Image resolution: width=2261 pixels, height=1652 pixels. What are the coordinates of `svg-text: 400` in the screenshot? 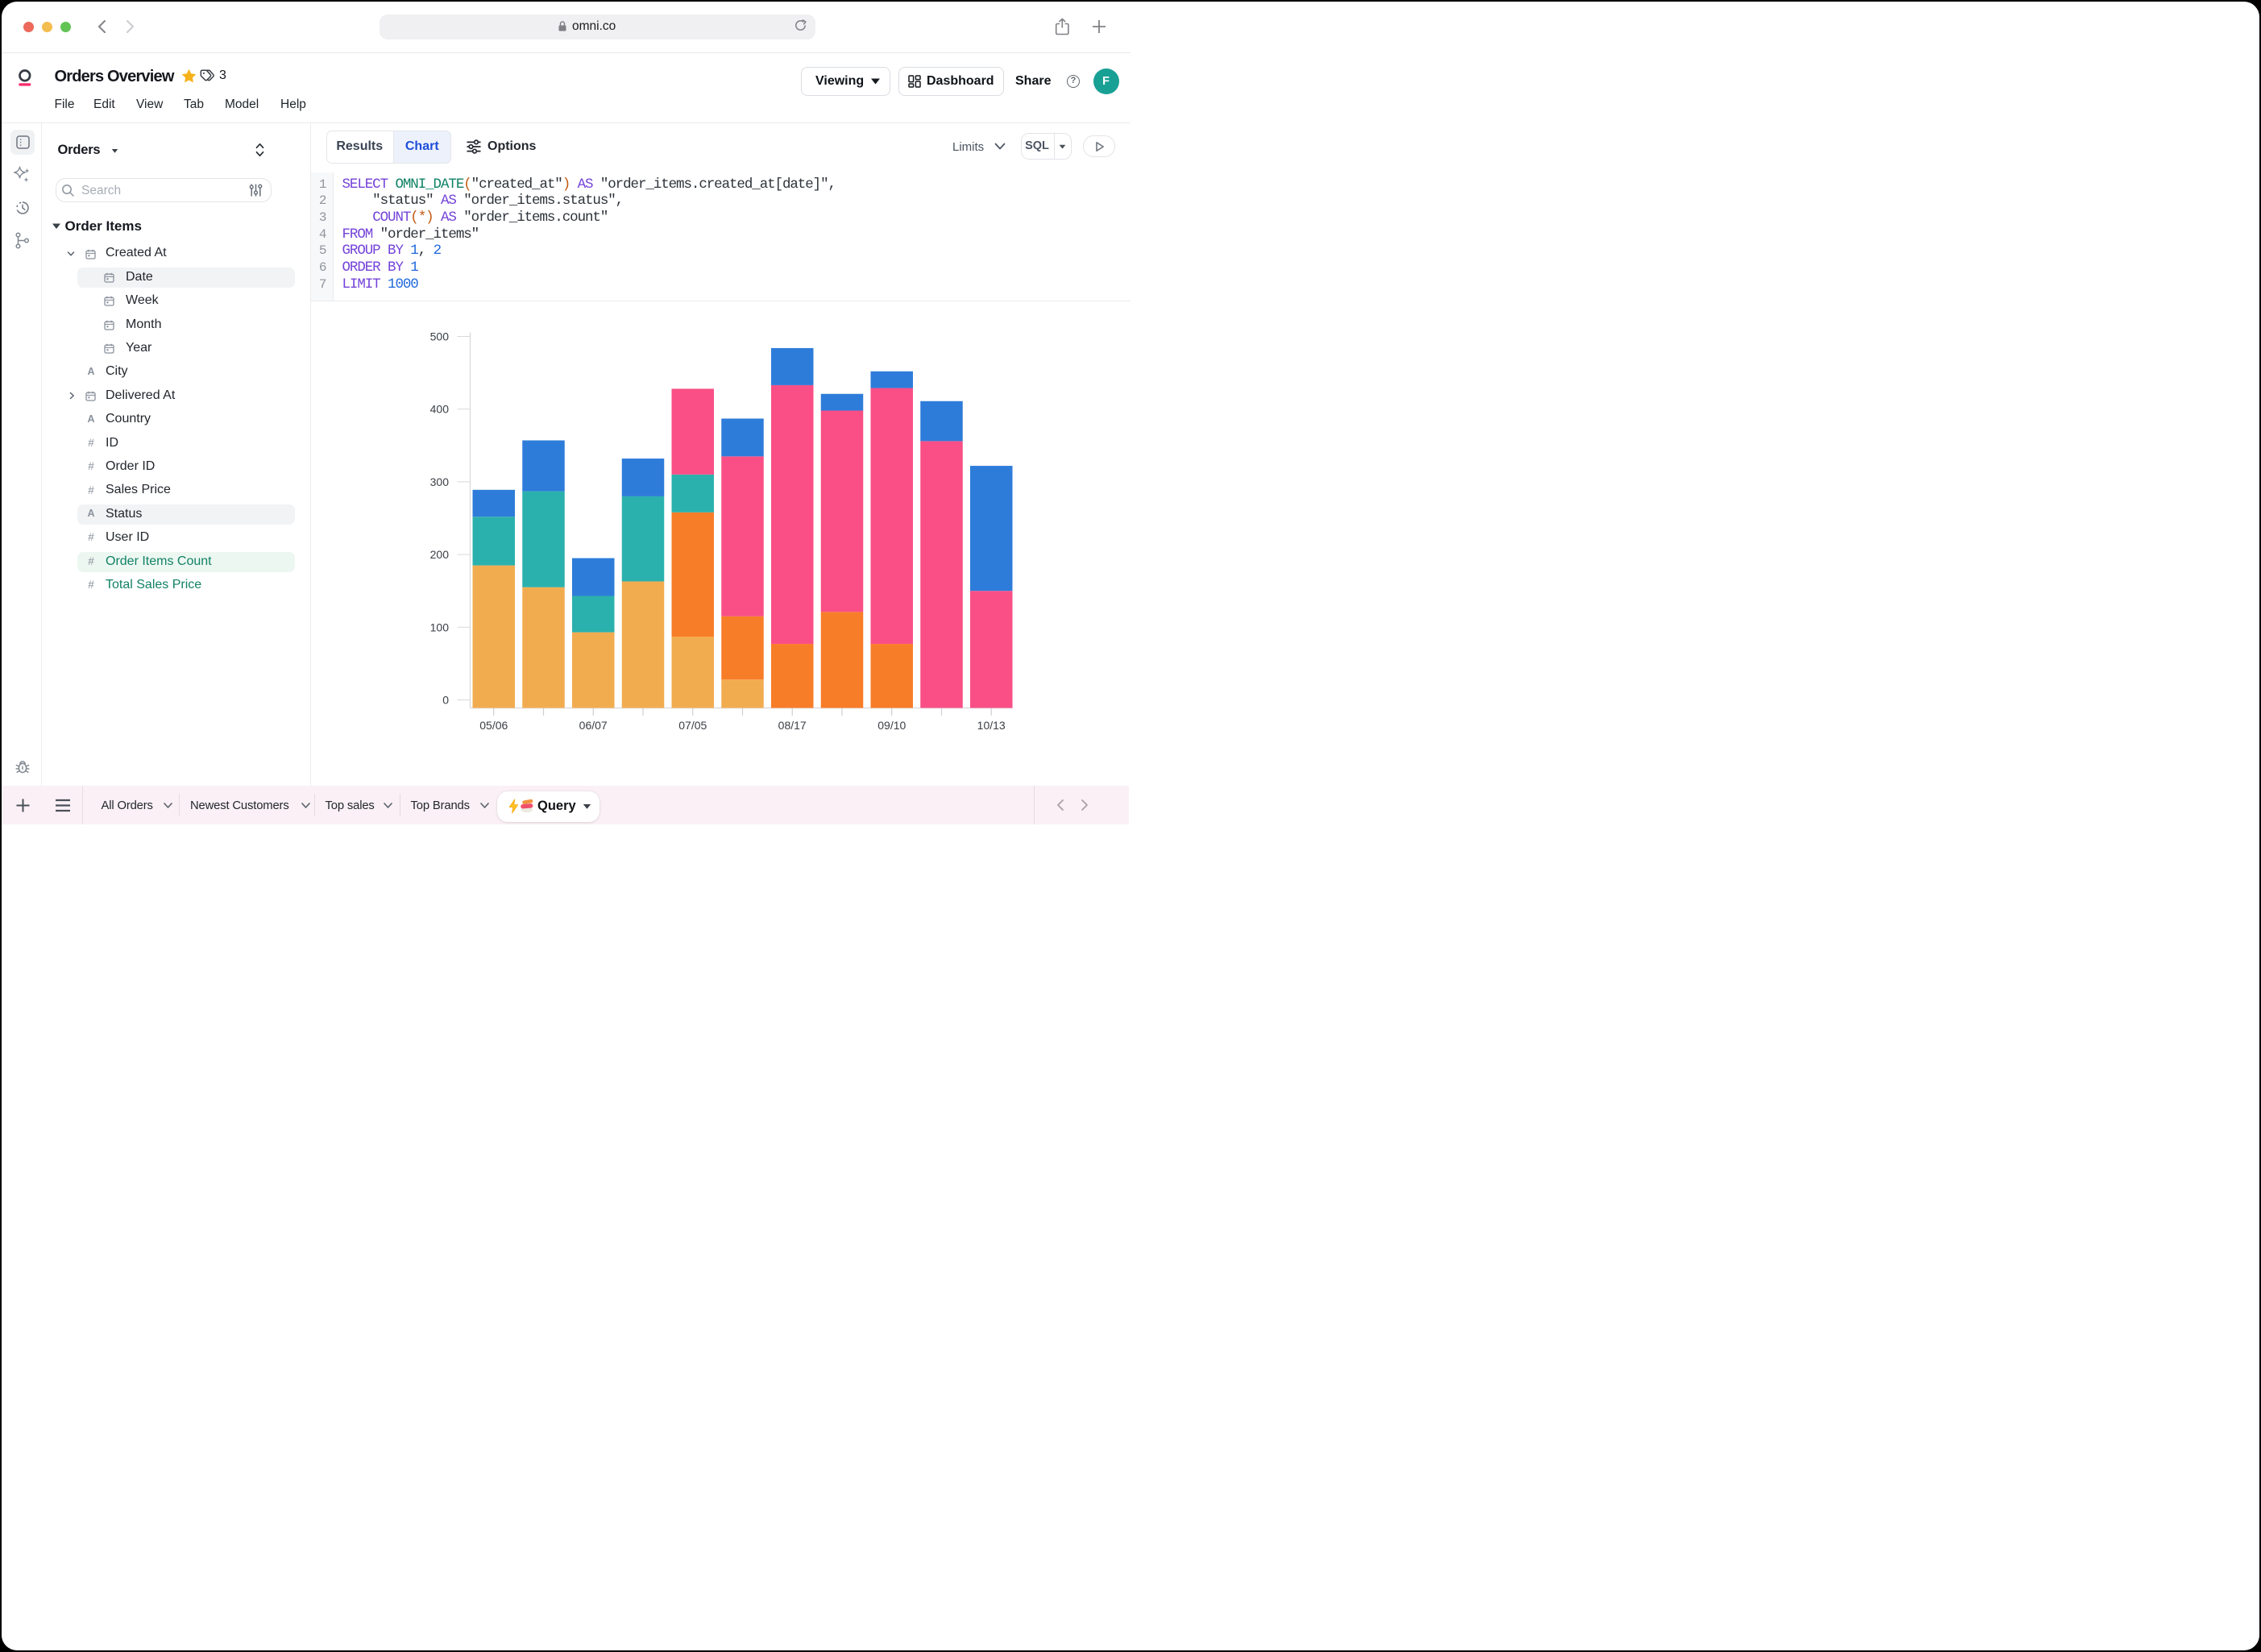 It's located at (440, 408).